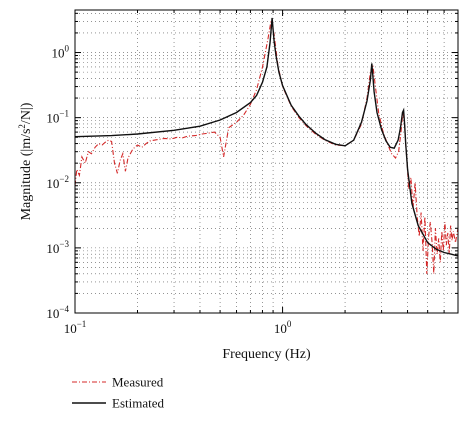 This screenshot has height=428, width=474. I want to click on x-tick-label: 10⁻¹, so click(75, 327).